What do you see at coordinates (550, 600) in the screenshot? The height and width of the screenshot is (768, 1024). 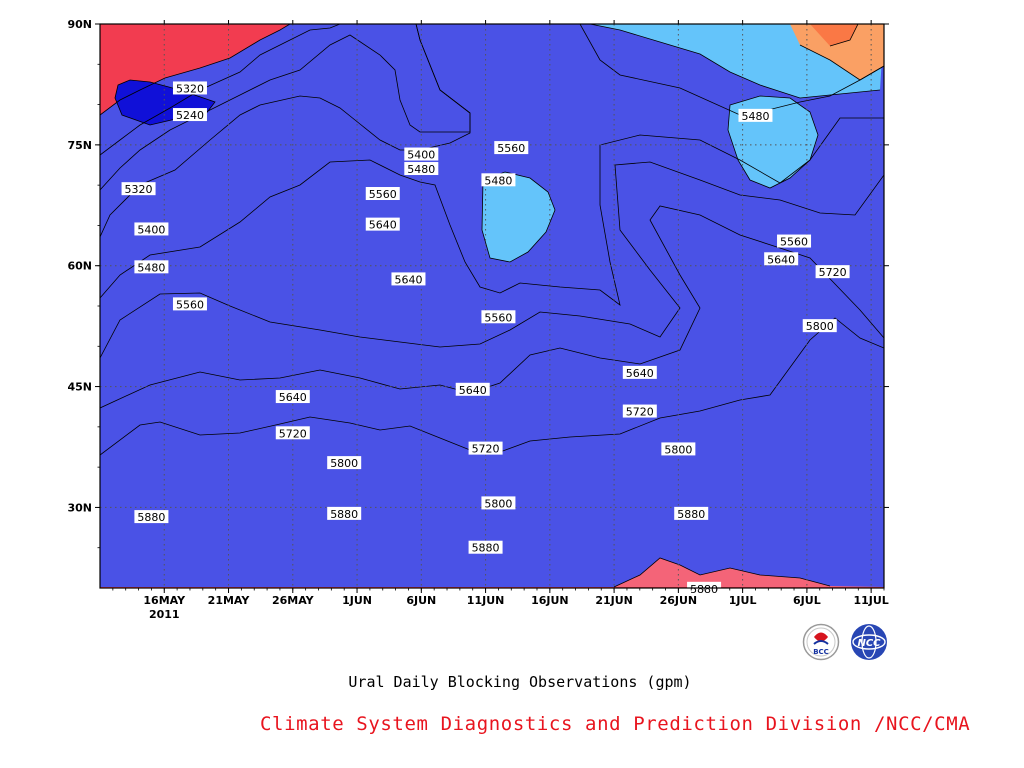 I see `x-tick-label: 16JUN` at bounding box center [550, 600].